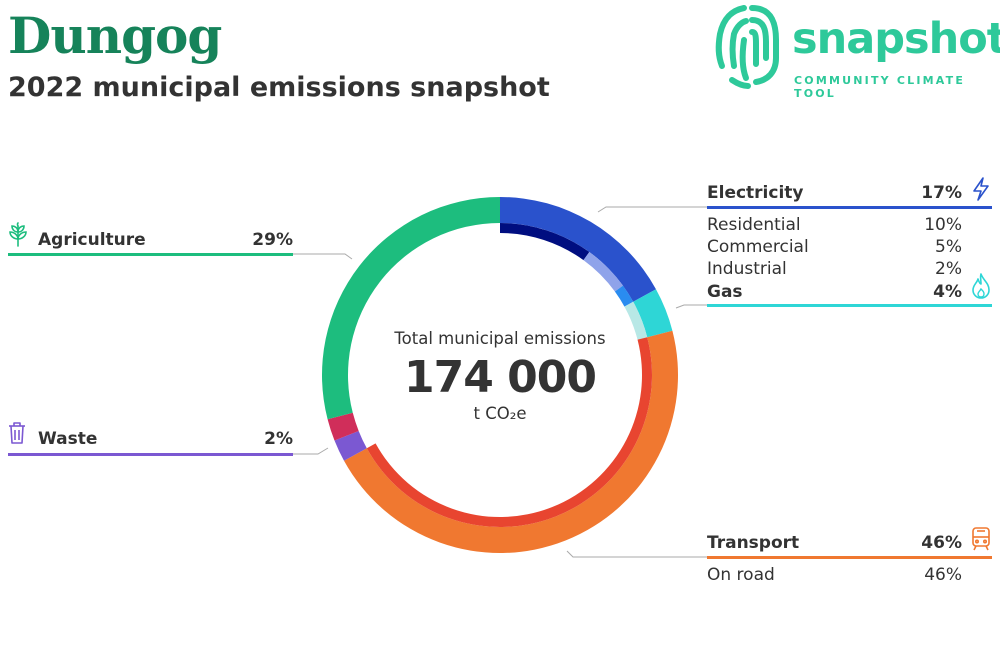 The height and width of the screenshot is (670, 1000). I want to click on on-road-label: On road, so click(741, 575).